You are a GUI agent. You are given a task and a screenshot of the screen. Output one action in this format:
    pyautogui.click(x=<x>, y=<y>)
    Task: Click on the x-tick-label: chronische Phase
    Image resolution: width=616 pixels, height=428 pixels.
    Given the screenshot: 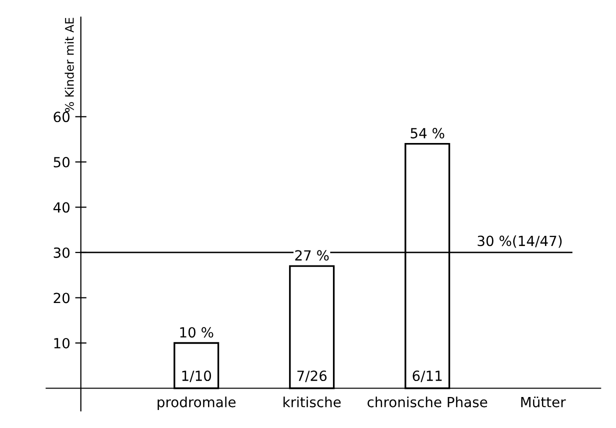 What is the action you would take?
    pyautogui.click(x=428, y=402)
    